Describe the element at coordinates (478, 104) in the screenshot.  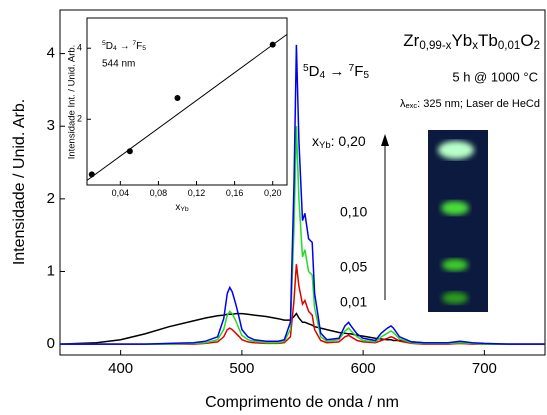
I see `text-part: : 325 nm; Laser de HeCd` at that location.